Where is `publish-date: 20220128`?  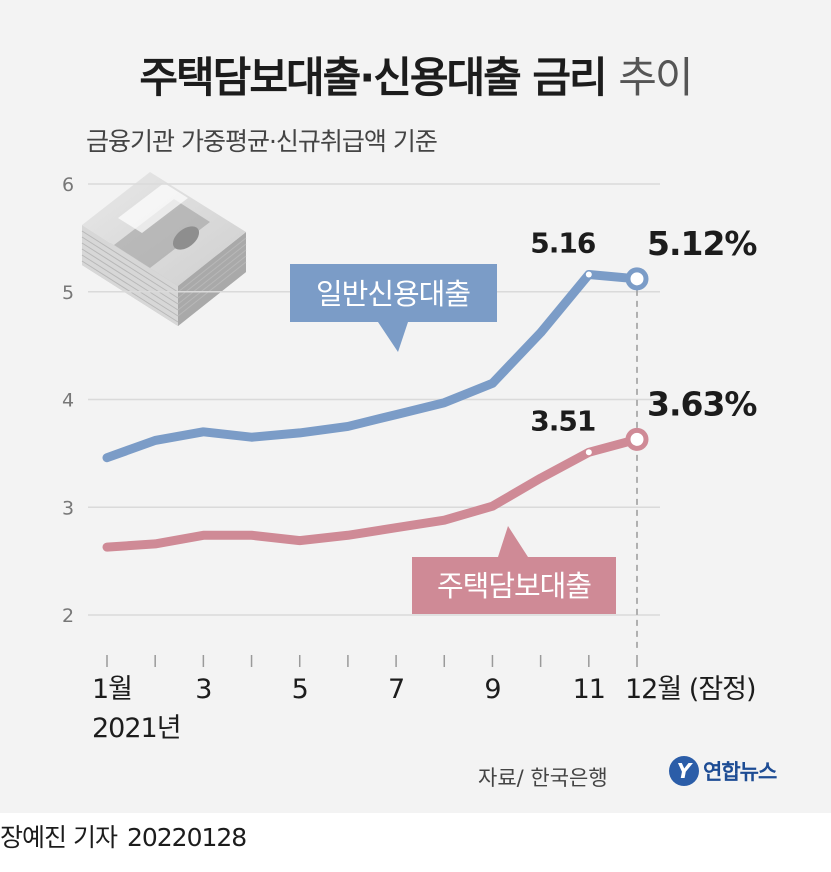 publish-date: 20220128 is located at coordinates (186, 837).